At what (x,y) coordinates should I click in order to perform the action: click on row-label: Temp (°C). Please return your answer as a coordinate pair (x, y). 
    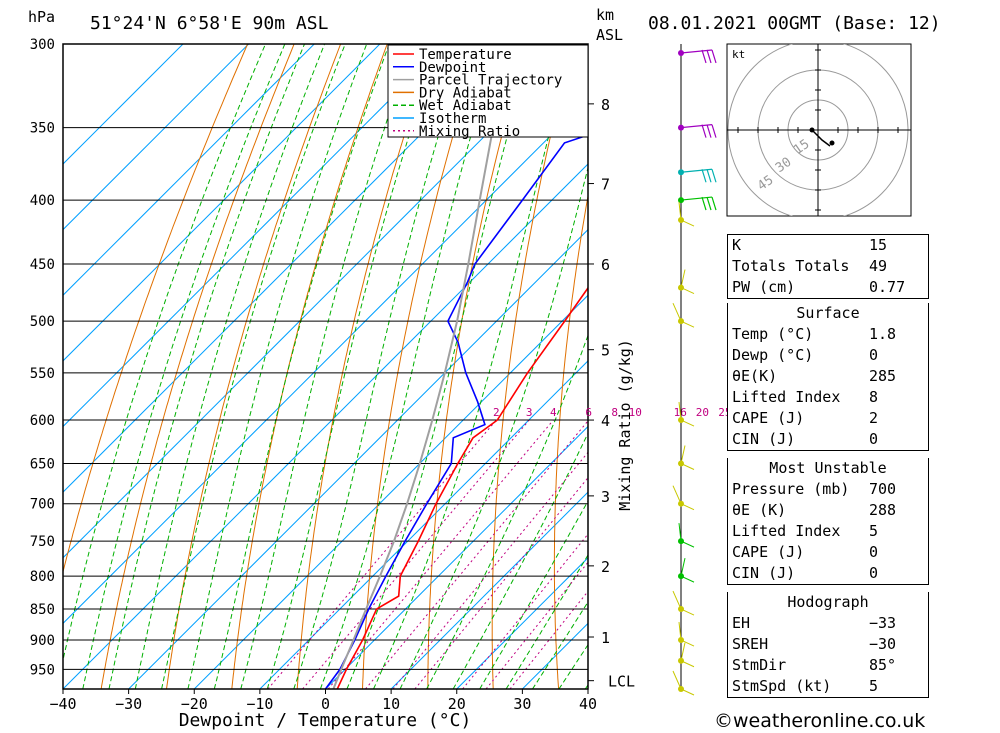
    Looking at the image, I should click on (773, 334).